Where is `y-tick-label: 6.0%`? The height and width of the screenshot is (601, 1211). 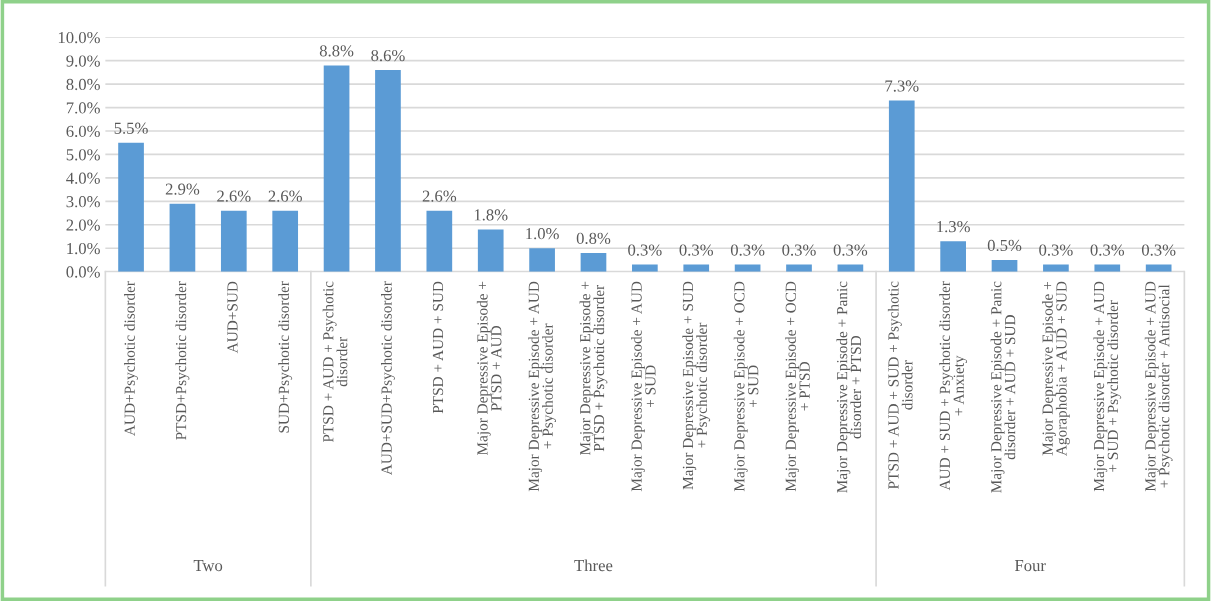
y-tick-label: 6.0% is located at coordinates (83, 131).